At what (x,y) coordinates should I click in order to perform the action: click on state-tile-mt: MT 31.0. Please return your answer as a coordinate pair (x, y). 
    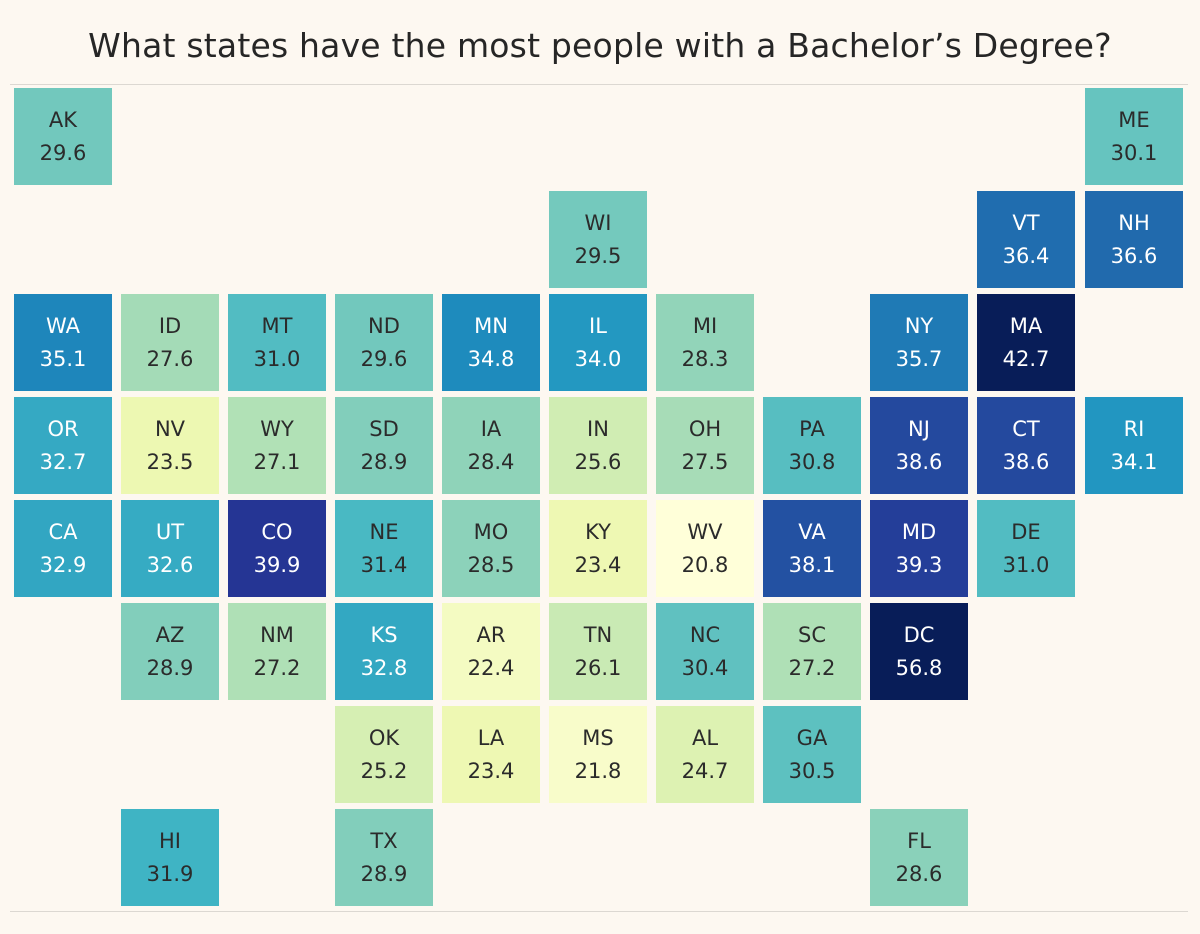
    Looking at the image, I should click on (277, 342).